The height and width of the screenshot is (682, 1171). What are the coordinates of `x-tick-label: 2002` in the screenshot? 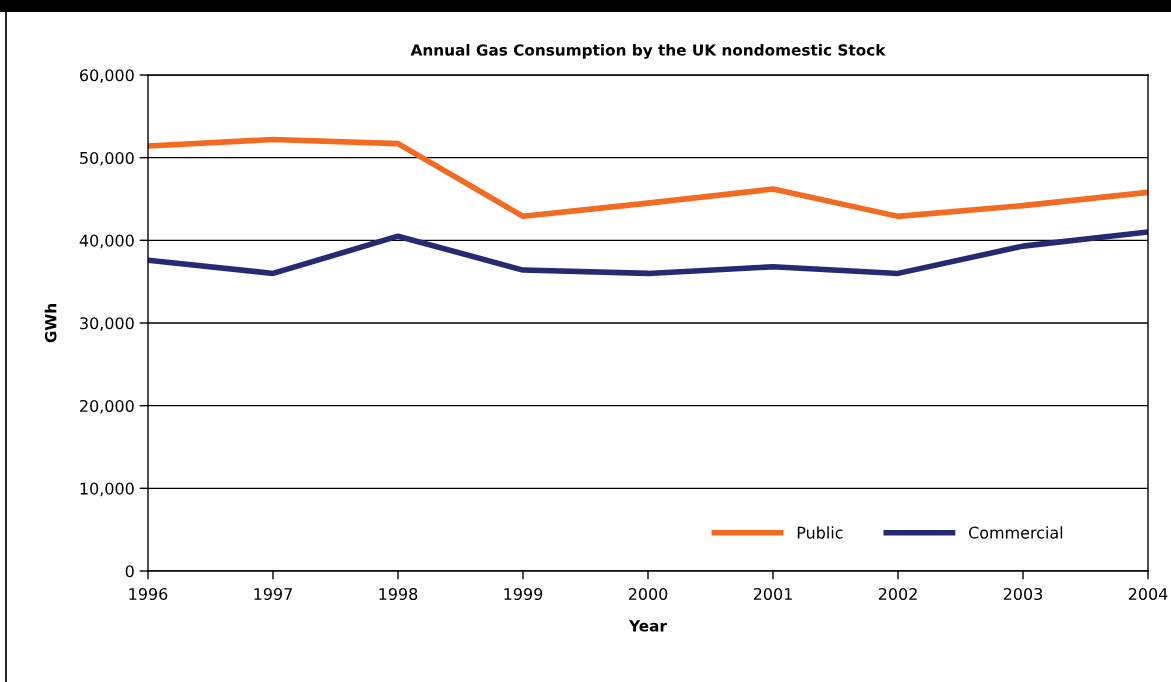 It's located at (897, 594).